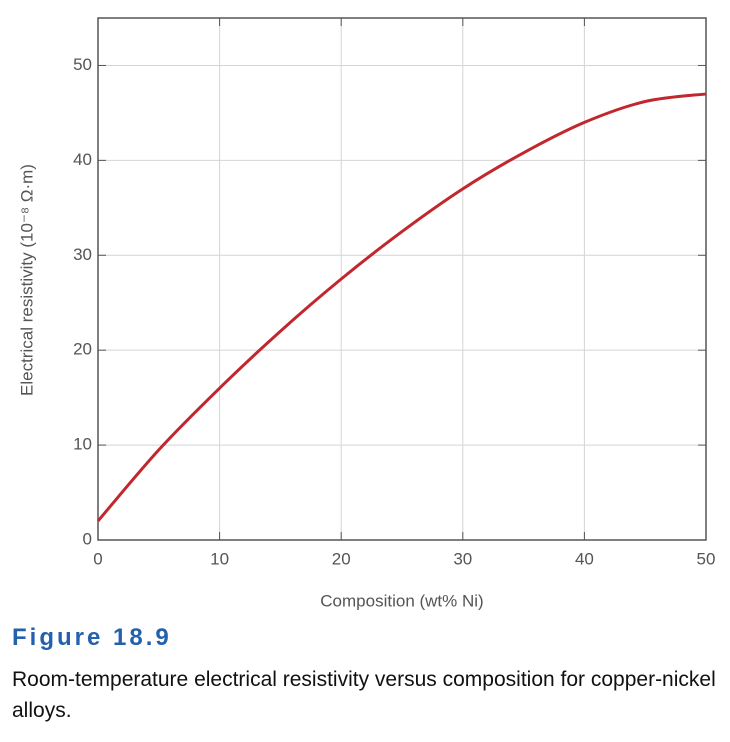 The image size is (730, 742). I want to click on y-tick-label: 20, so click(82, 349).